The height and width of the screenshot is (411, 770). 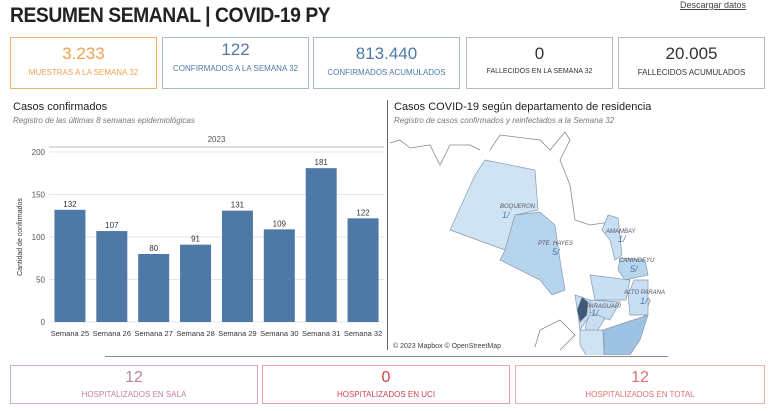 What do you see at coordinates (363, 333) in the screenshot?
I see `x-tick-label: Semana 32` at bounding box center [363, 333].